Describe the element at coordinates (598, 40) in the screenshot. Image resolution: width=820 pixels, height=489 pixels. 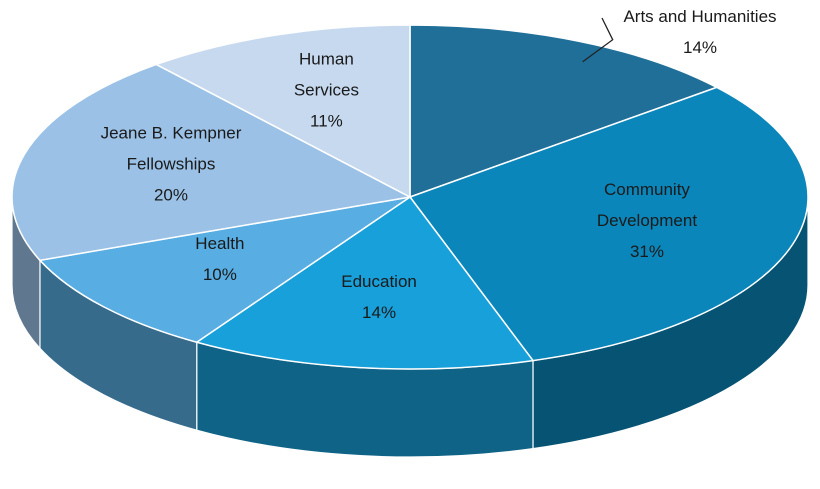
I see `leader-line` at that location.